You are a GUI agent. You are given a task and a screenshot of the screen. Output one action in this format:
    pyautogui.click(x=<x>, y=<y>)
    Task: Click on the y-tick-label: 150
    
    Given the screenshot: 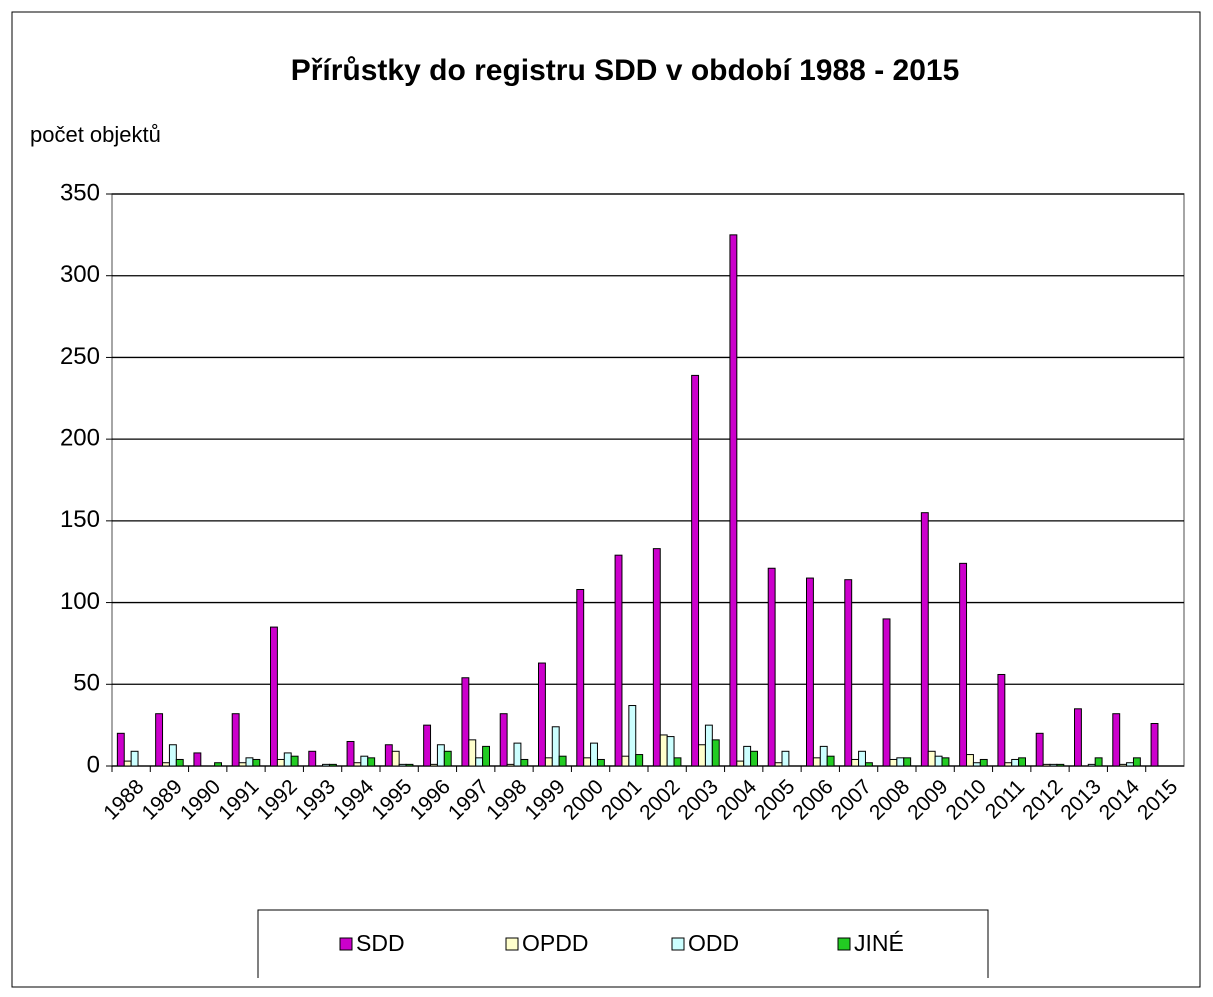 What is the action you would take?
    pyautogui.click(x=80, y=519)
    